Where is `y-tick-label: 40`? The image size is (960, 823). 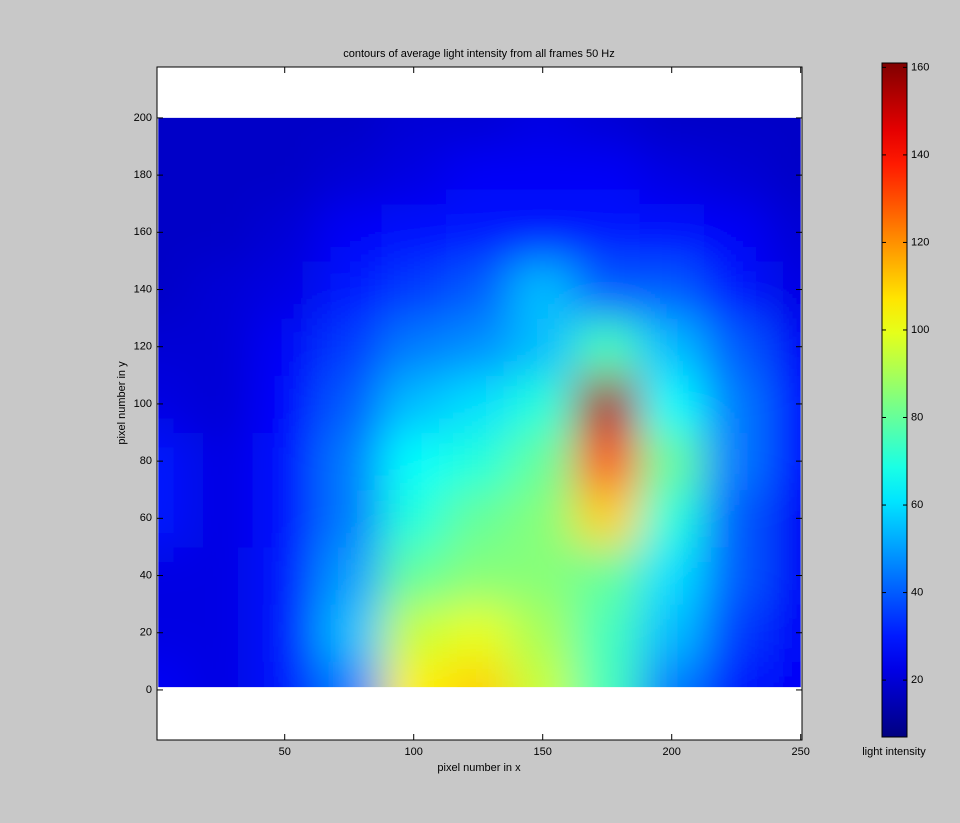 y-tick-label: 40 is located at coordinates (146, 575).